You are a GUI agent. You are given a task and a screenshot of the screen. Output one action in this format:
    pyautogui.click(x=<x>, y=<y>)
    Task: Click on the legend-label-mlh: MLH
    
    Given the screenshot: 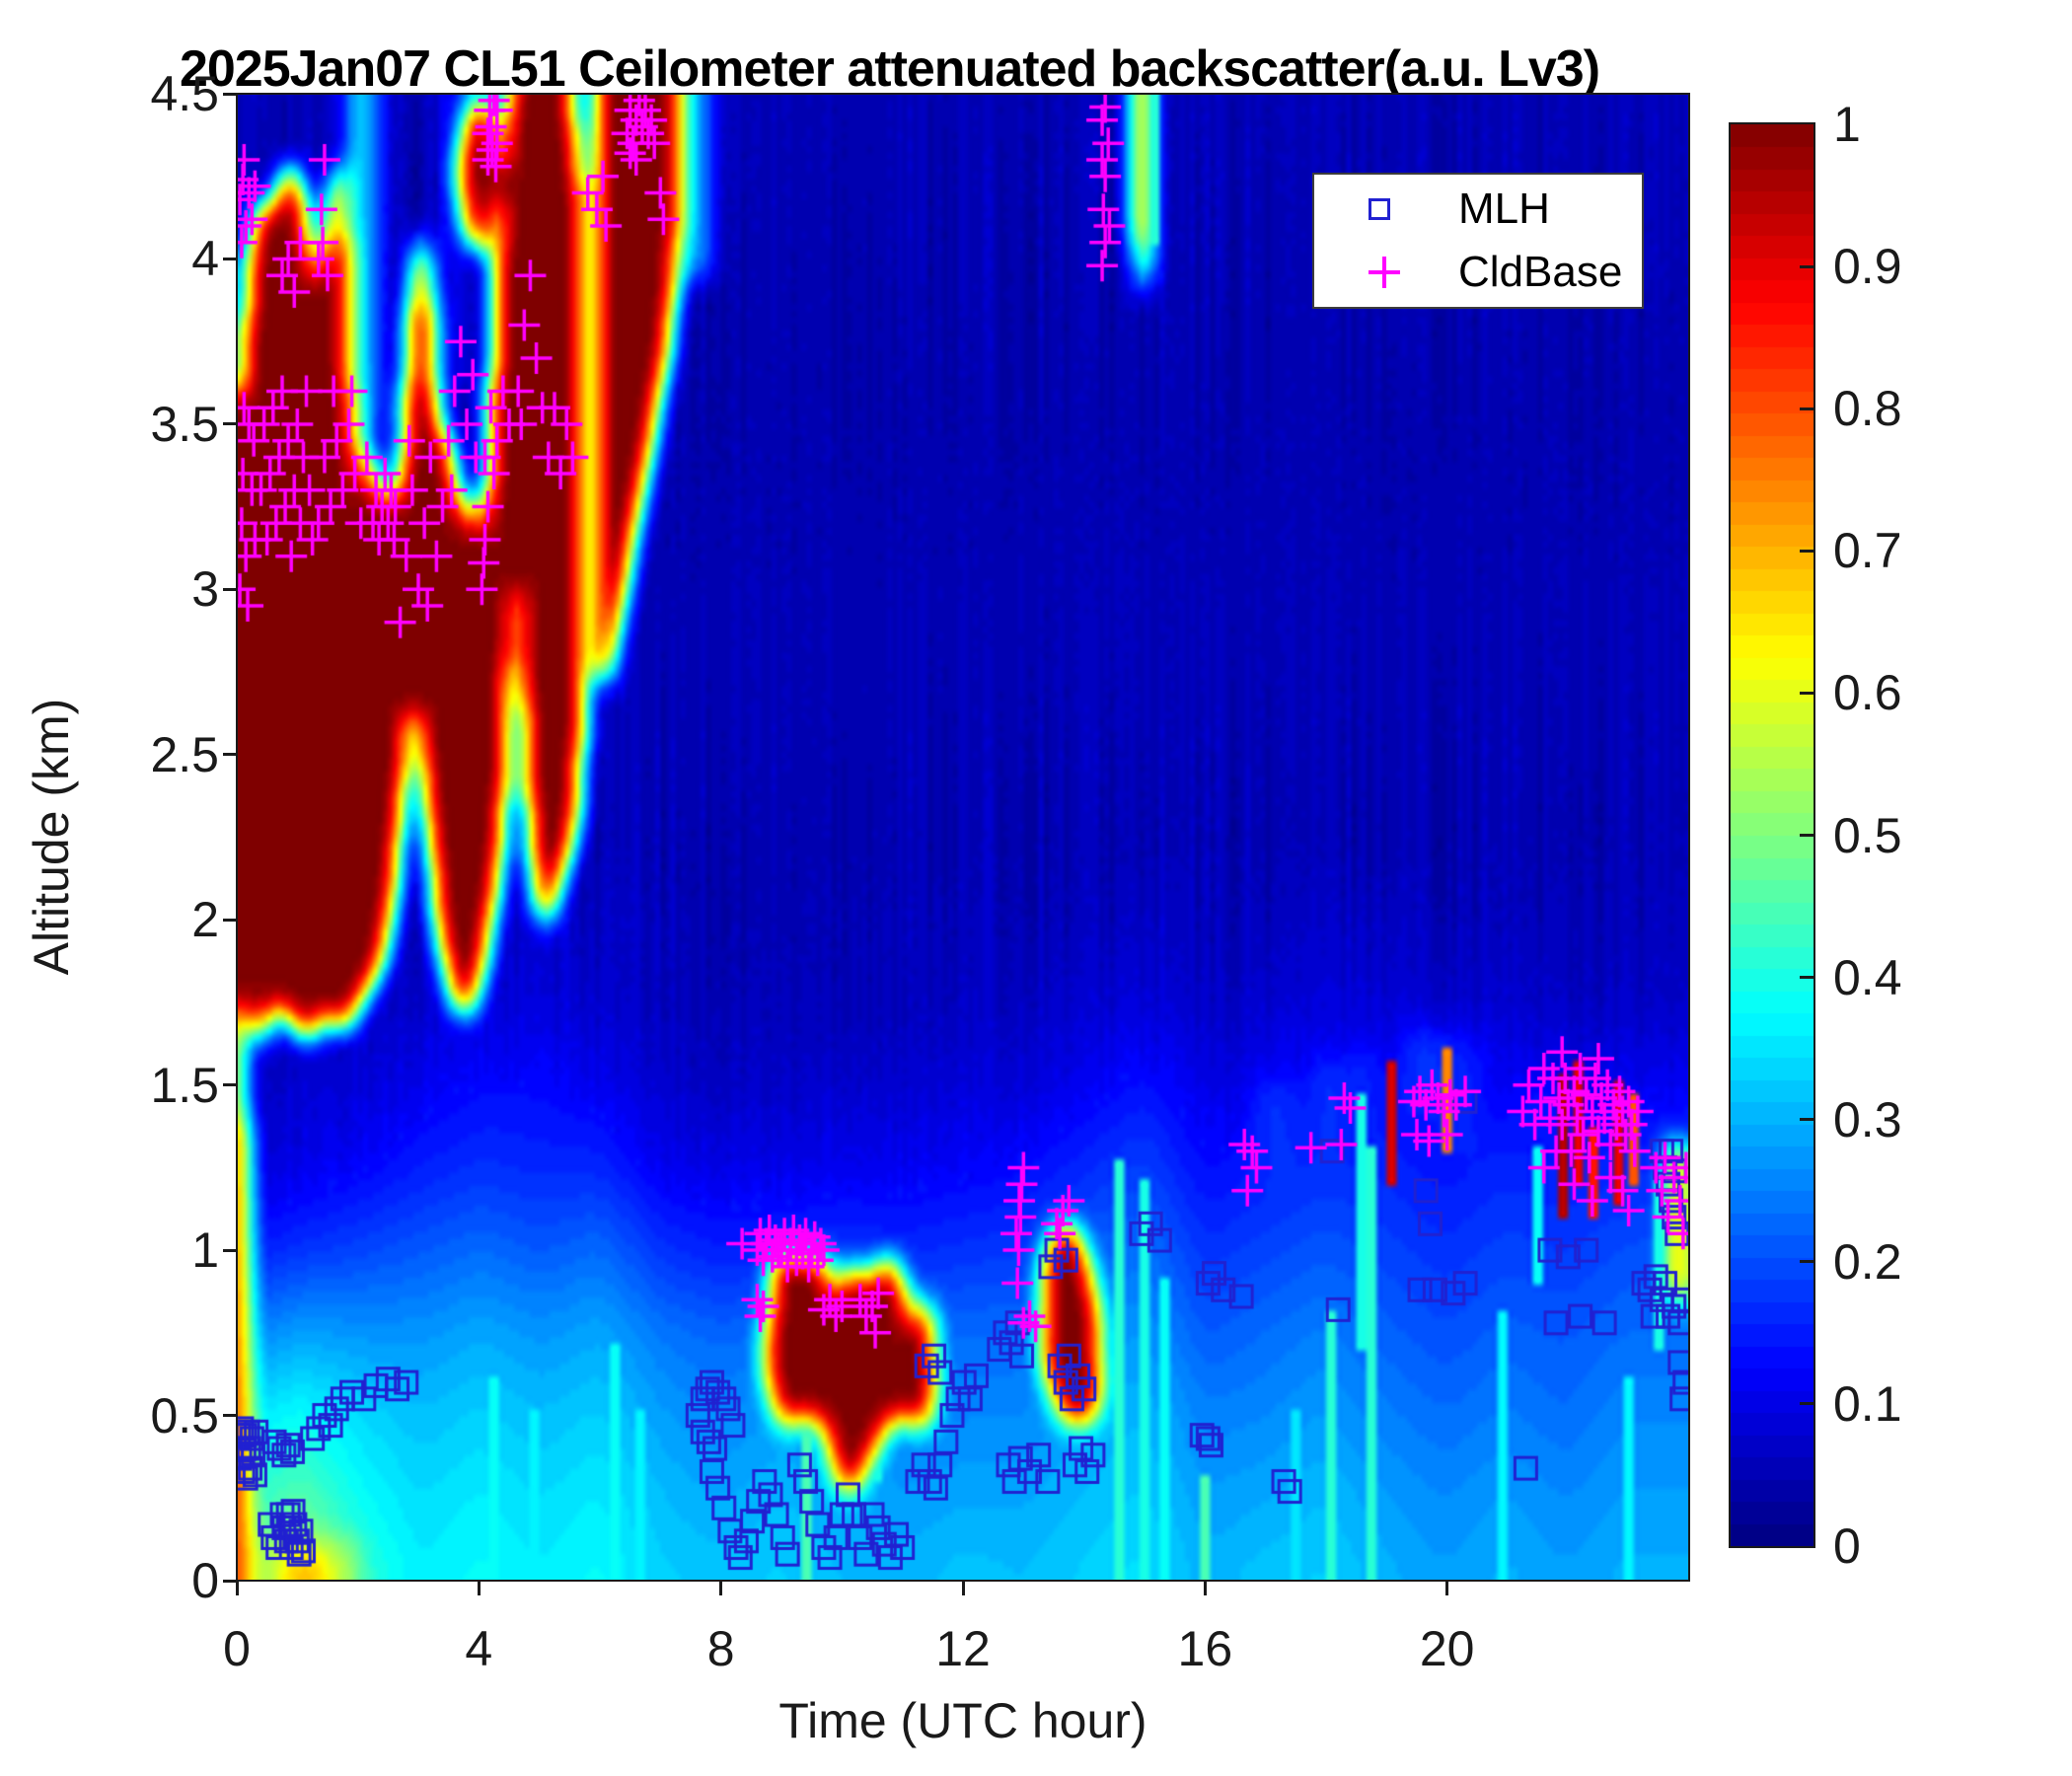 What is the action you would take?
    pyautogui.click(x=1504, y=209)
    